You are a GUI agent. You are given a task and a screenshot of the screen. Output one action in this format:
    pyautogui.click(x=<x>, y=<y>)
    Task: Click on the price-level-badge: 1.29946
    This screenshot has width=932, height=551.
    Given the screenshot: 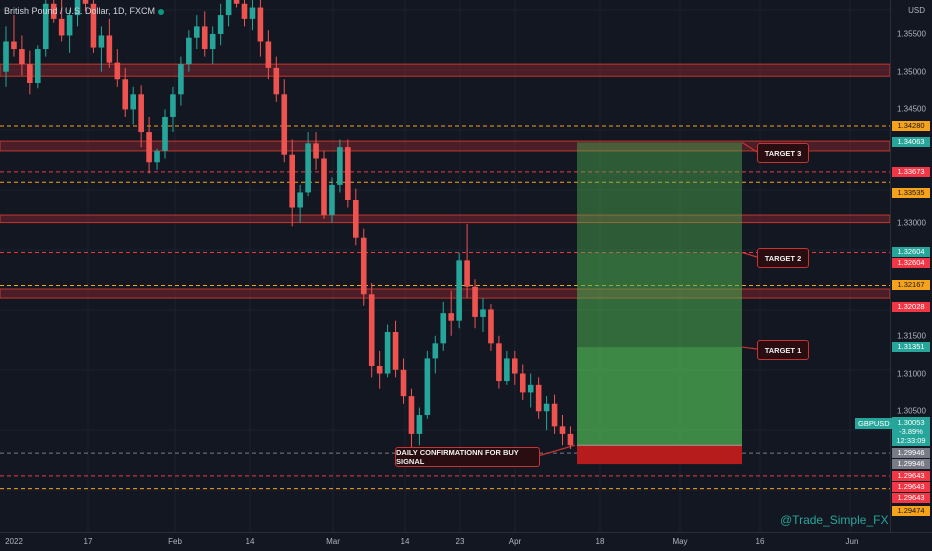 What is the action you would take?
    pyautogui.click(x=911, y=464)
    